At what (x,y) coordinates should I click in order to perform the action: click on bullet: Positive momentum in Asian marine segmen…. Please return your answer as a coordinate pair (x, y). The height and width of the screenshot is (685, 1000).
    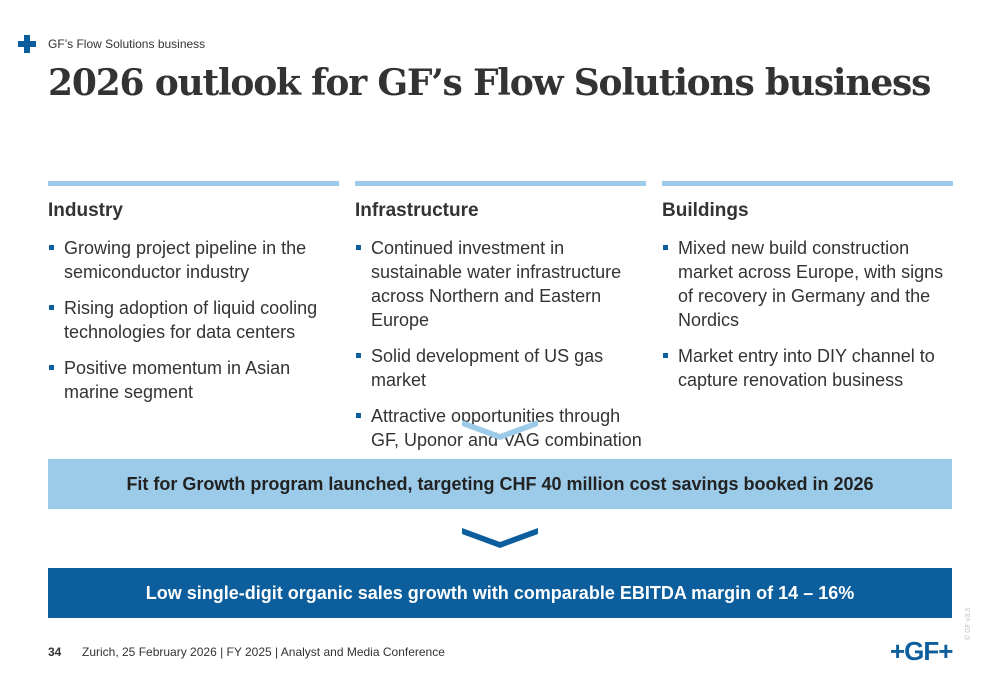
    Looking at the image, I should click on (193, 380).